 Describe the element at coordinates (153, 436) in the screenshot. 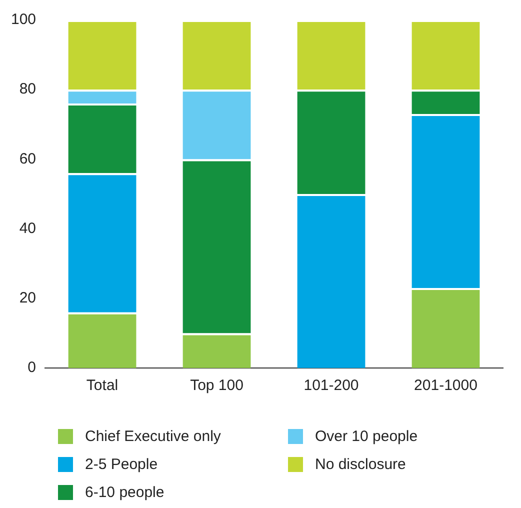

I see `legend-label: Chief Executive only` at that location.